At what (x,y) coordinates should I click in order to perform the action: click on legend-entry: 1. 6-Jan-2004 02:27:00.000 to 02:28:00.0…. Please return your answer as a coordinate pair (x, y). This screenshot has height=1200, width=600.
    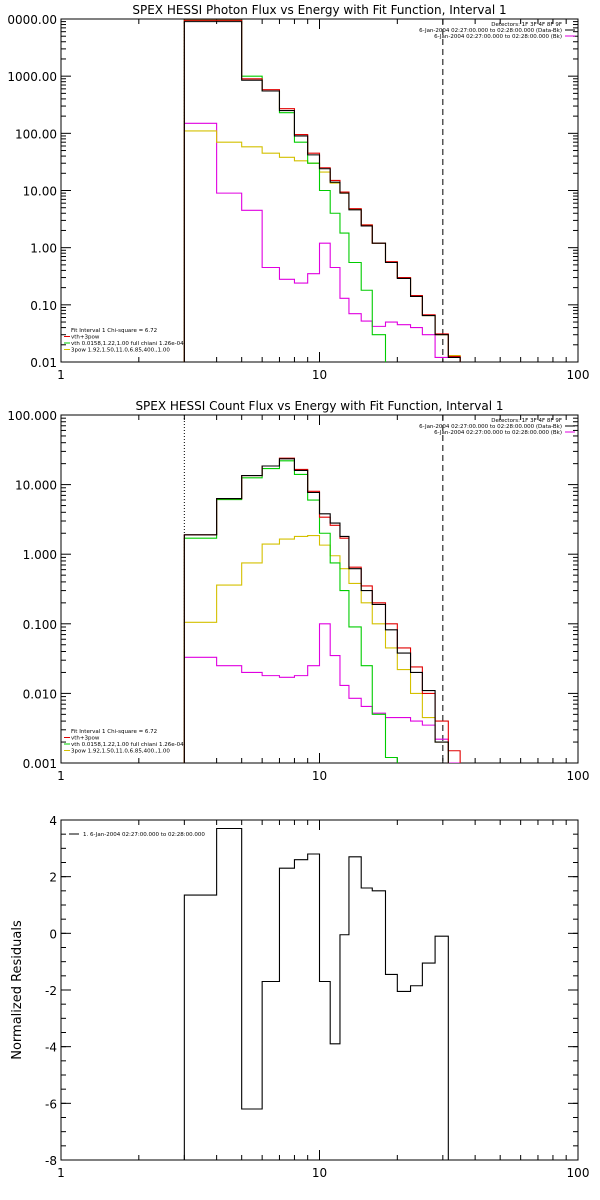
    Looking at the image, I should click on (144, 835).